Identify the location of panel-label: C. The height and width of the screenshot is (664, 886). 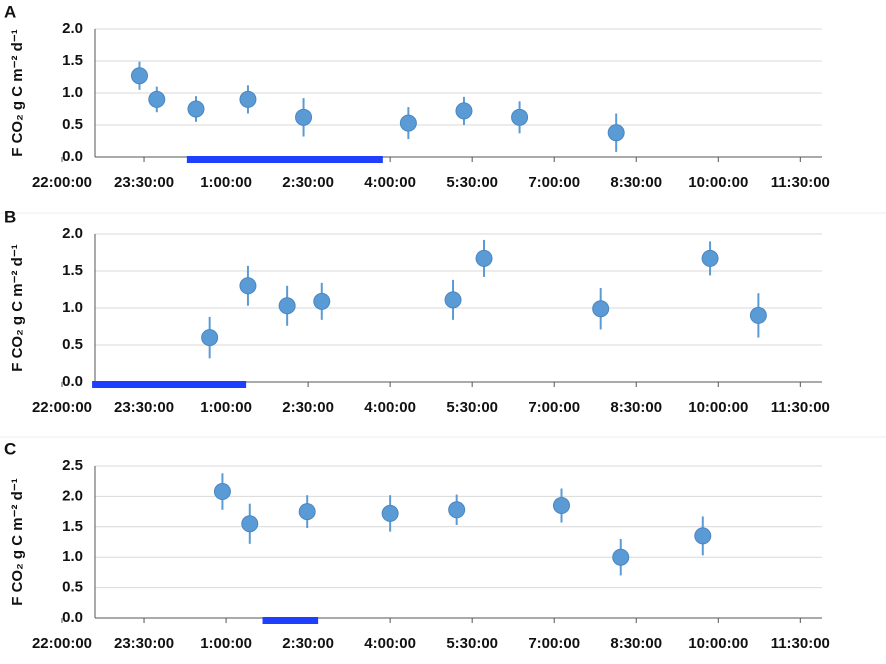
(10, 448).